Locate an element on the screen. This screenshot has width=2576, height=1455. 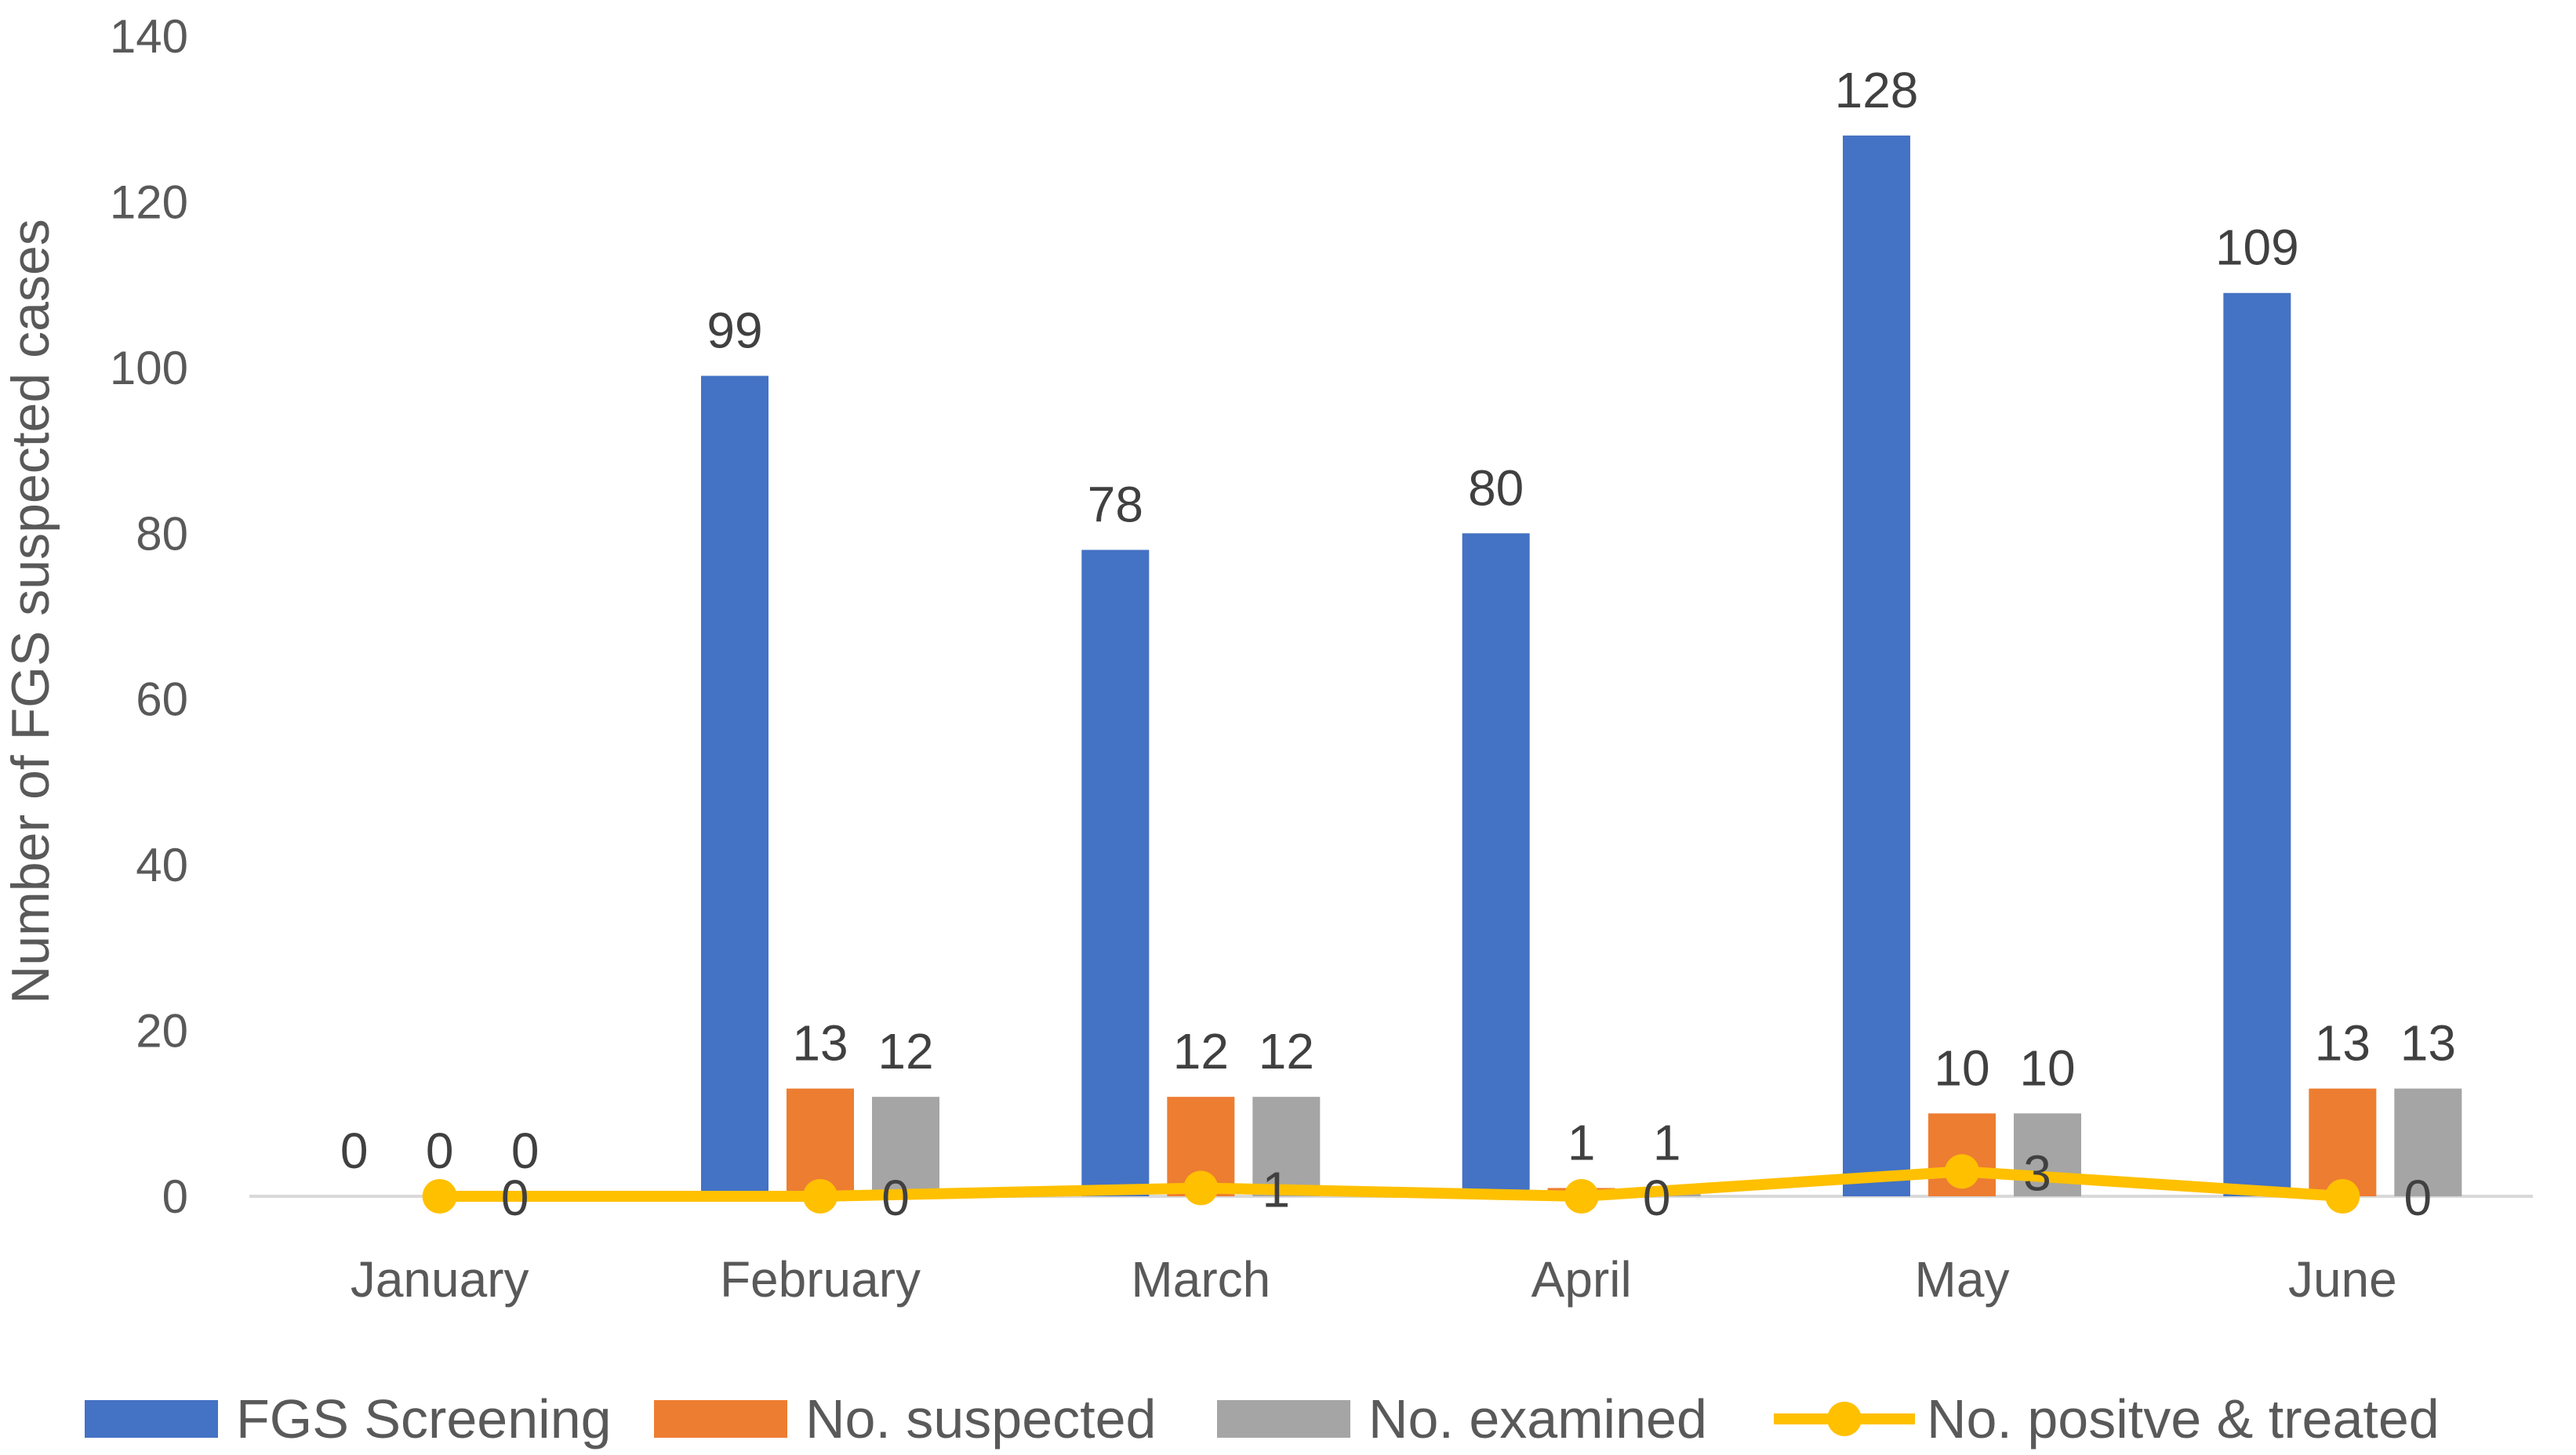
x-tick-label: June is located at coordinates (2342, 1279).